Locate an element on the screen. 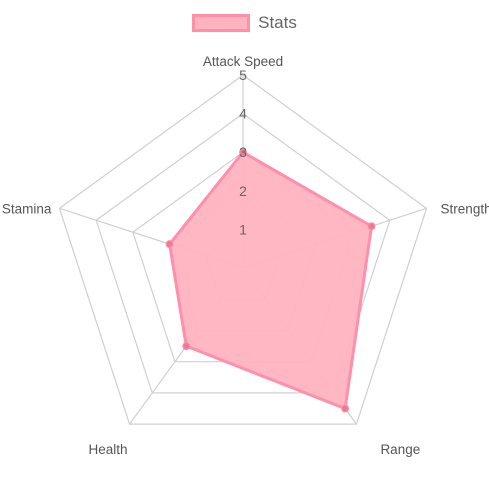 The width and height of the screenshot is (489, 489). legend-label: Stats is located at coordinates (277, 22).